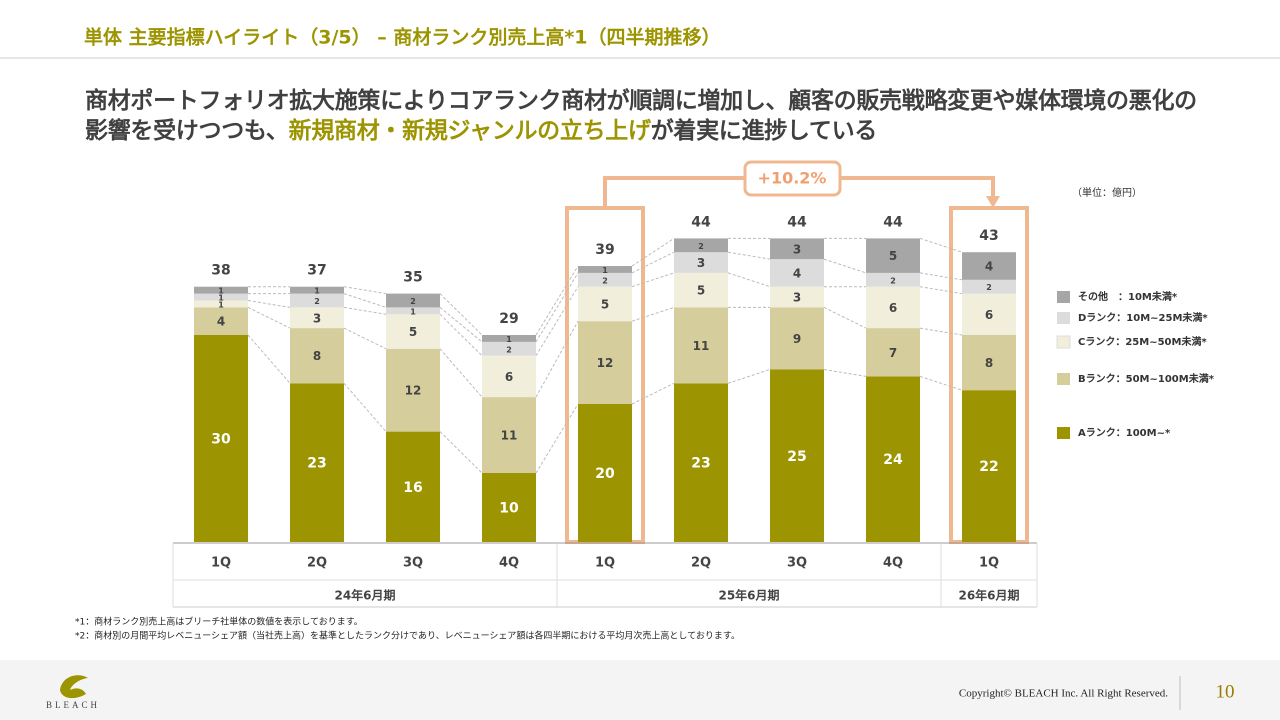  Describe the element at coordinates (792, 178) in the screenshot. I see `annotation: +10.2%` at that location.